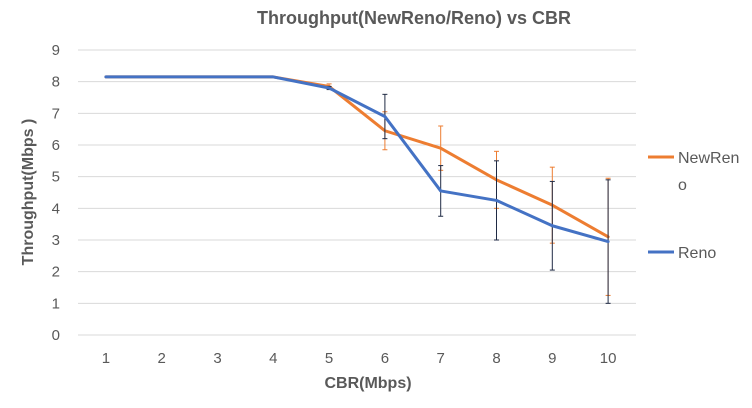 Image resolution: width=752 pixels, height=408 pixels. What do you see at coordinates (708, 172) in the screenshot?
I see `legend-label: NewRen o` at bounding box center [708, 172].